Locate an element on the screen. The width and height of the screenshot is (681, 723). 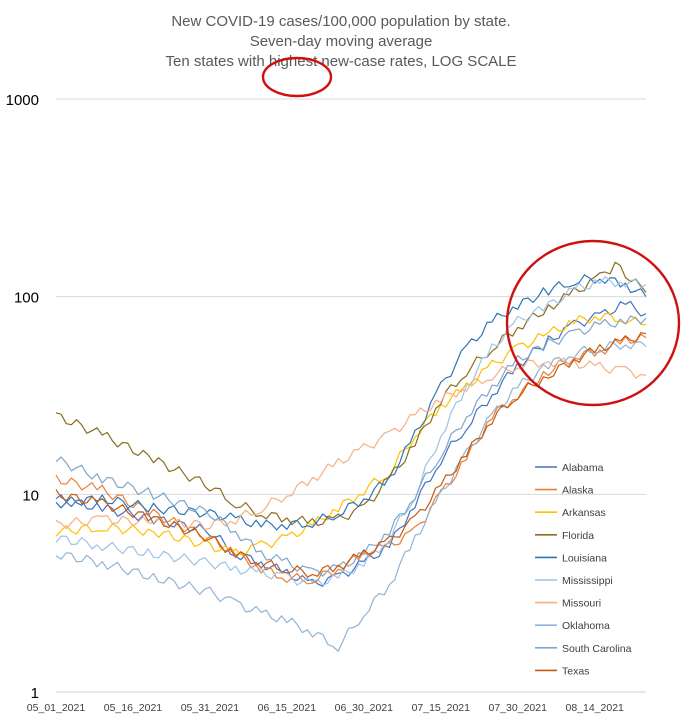
legend-label: South Carolina is located at coordinates (597, 649).